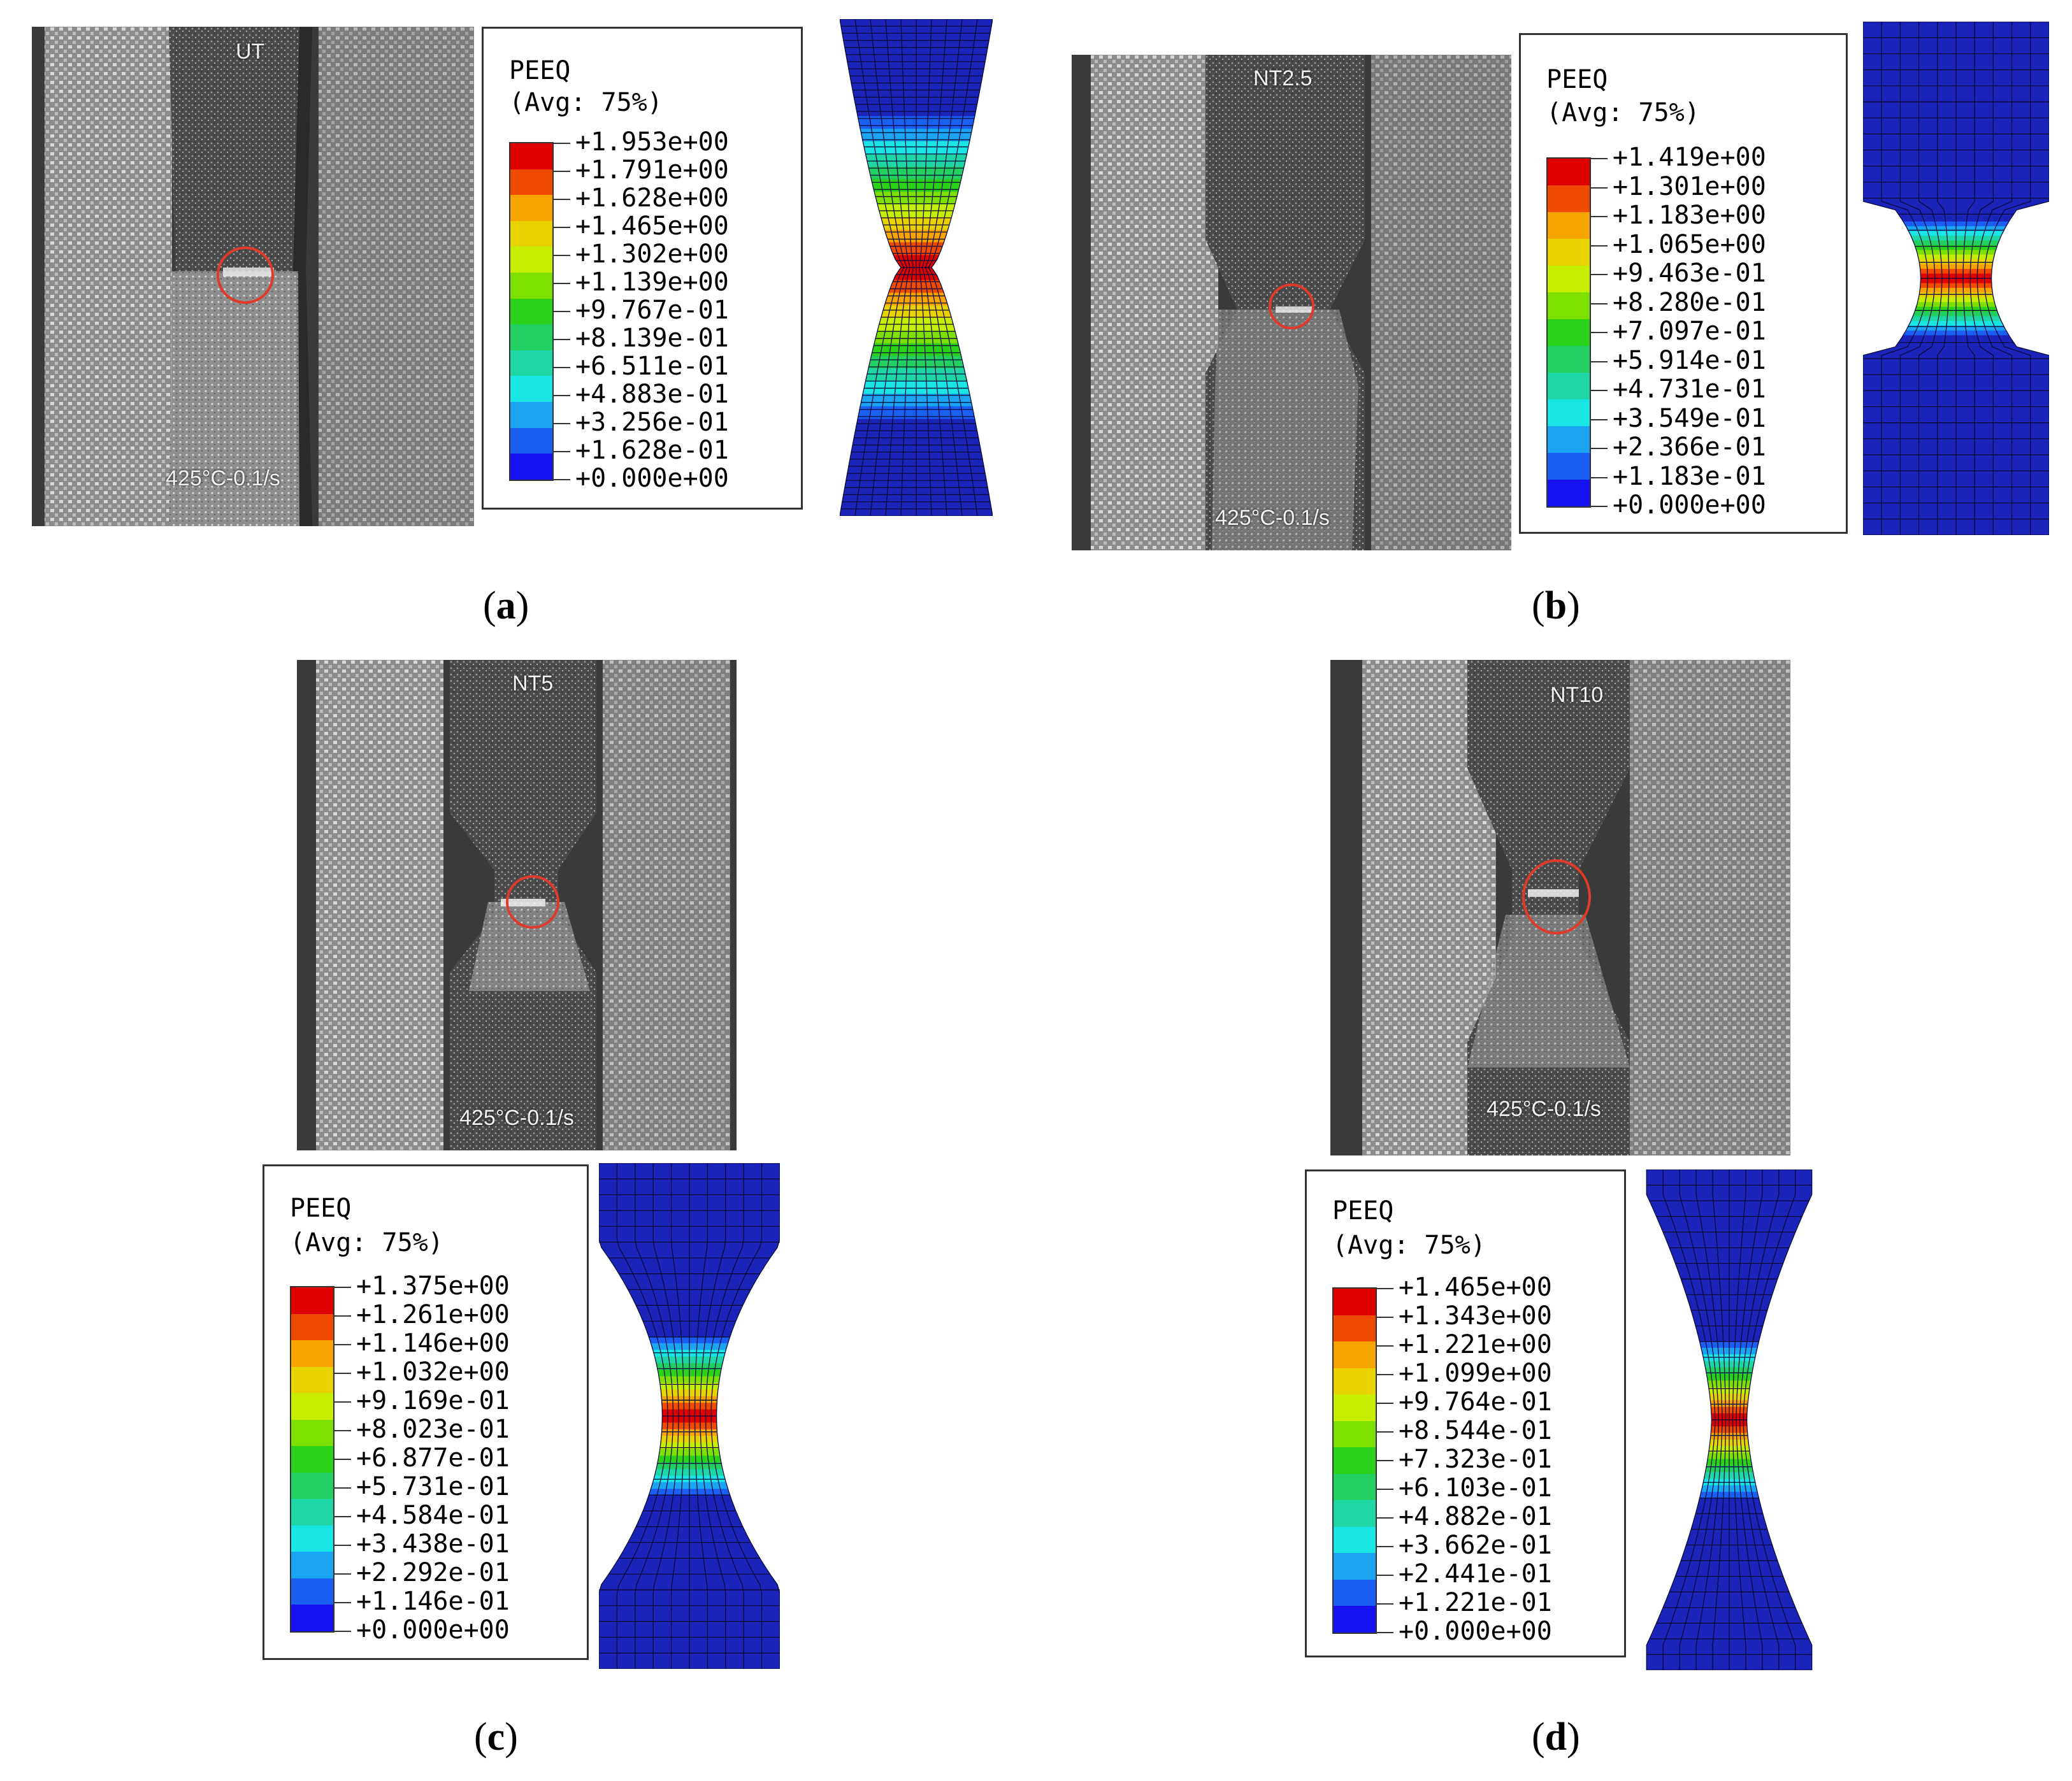  Describe the element at coordinates (1476, 1316) in the screenshot. I see `colorbar-value: +1.343e+00` at that location.